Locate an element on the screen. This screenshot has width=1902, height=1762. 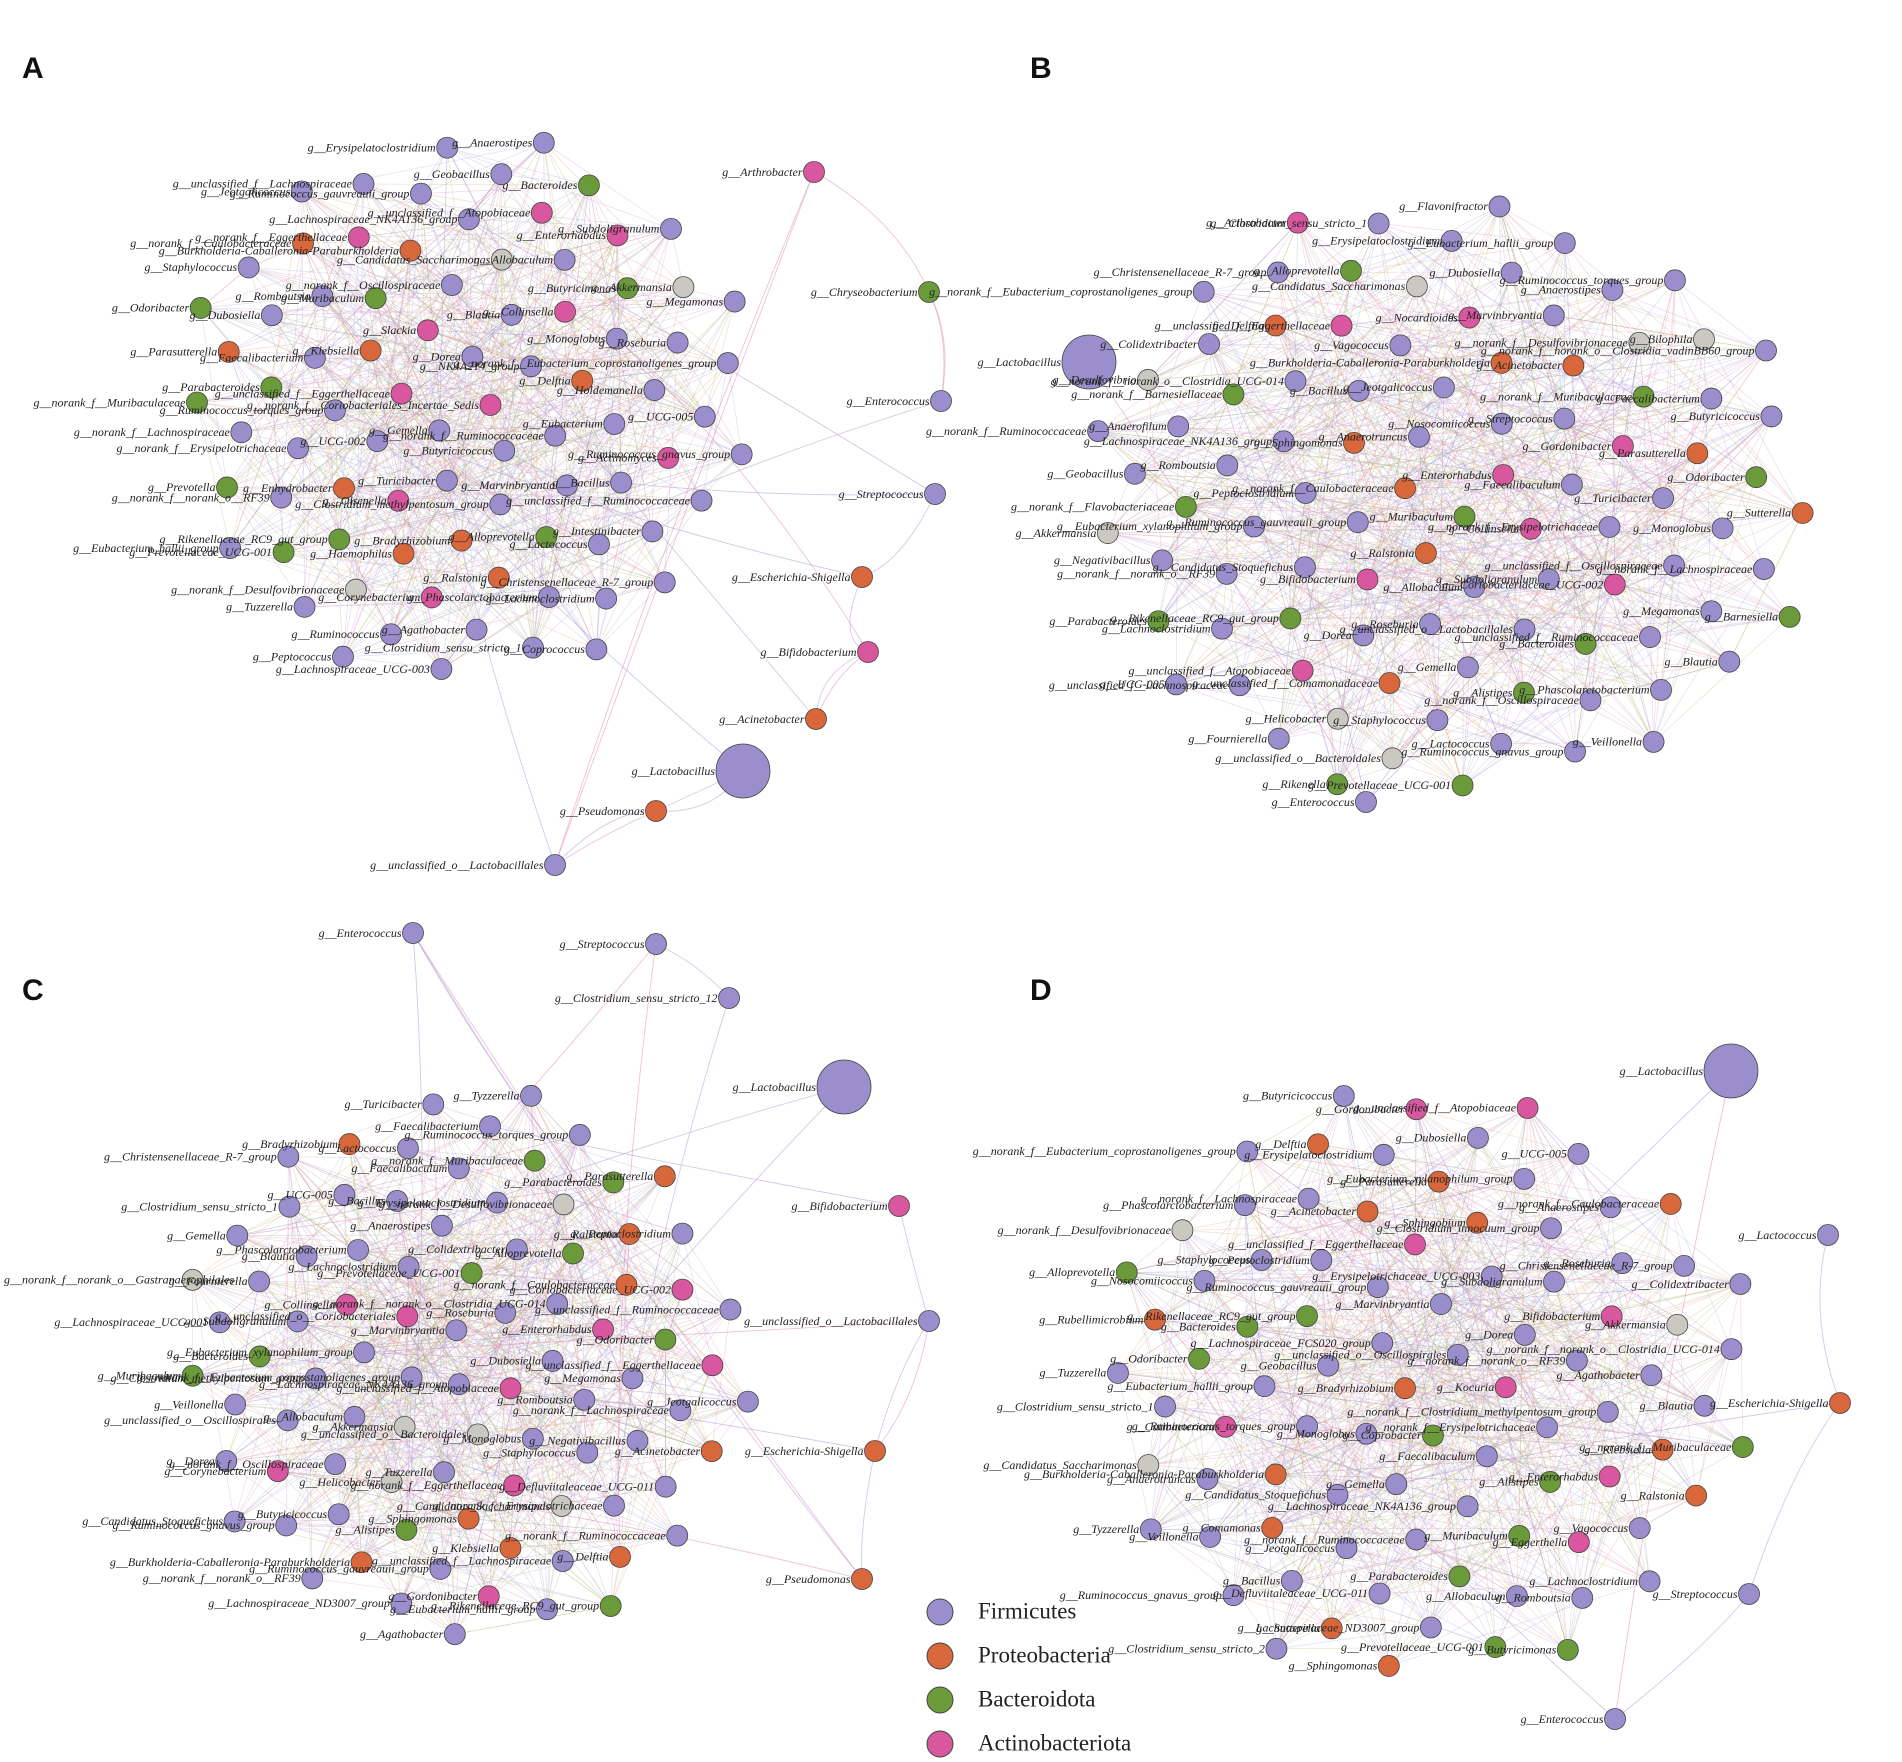
node-label: g__Peptoclostridium is located at coordinates (1243, 493).